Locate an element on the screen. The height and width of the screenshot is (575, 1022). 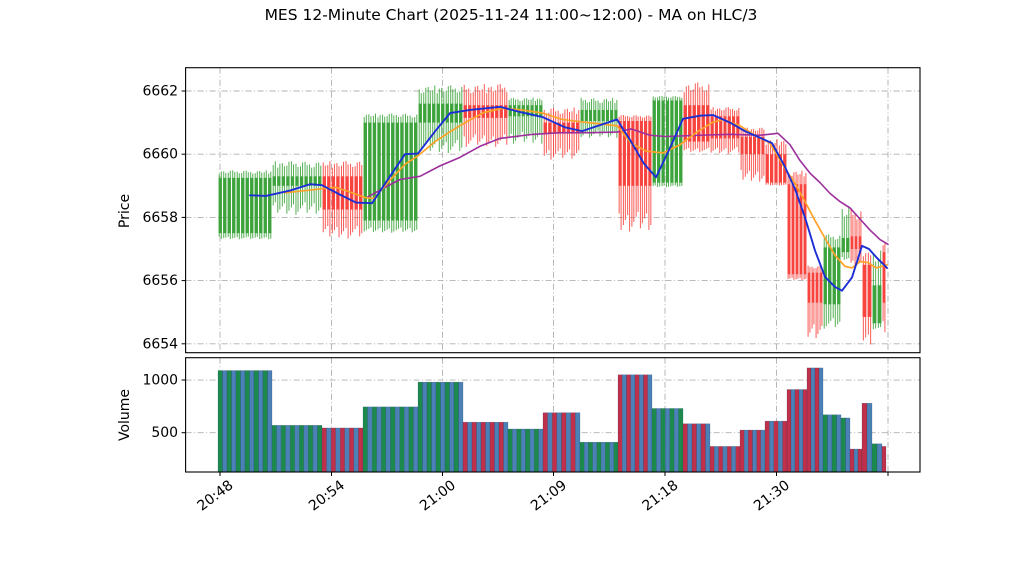
x-tick-label: 21:30 is located at coordinates (772, 495).